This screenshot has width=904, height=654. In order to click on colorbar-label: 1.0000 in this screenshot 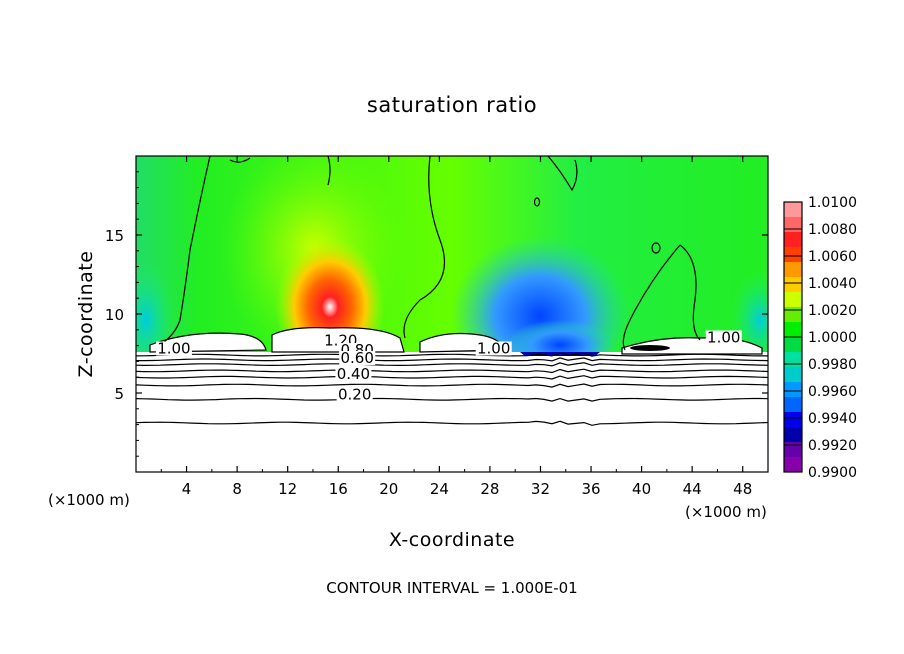, I will do `click(832, 338)`.